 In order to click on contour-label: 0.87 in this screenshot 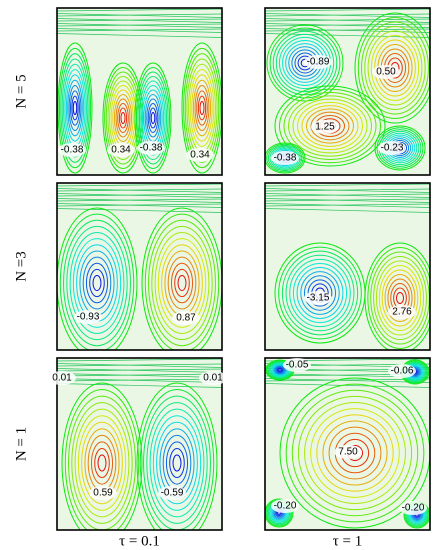, I will do `click(186, 318)`.